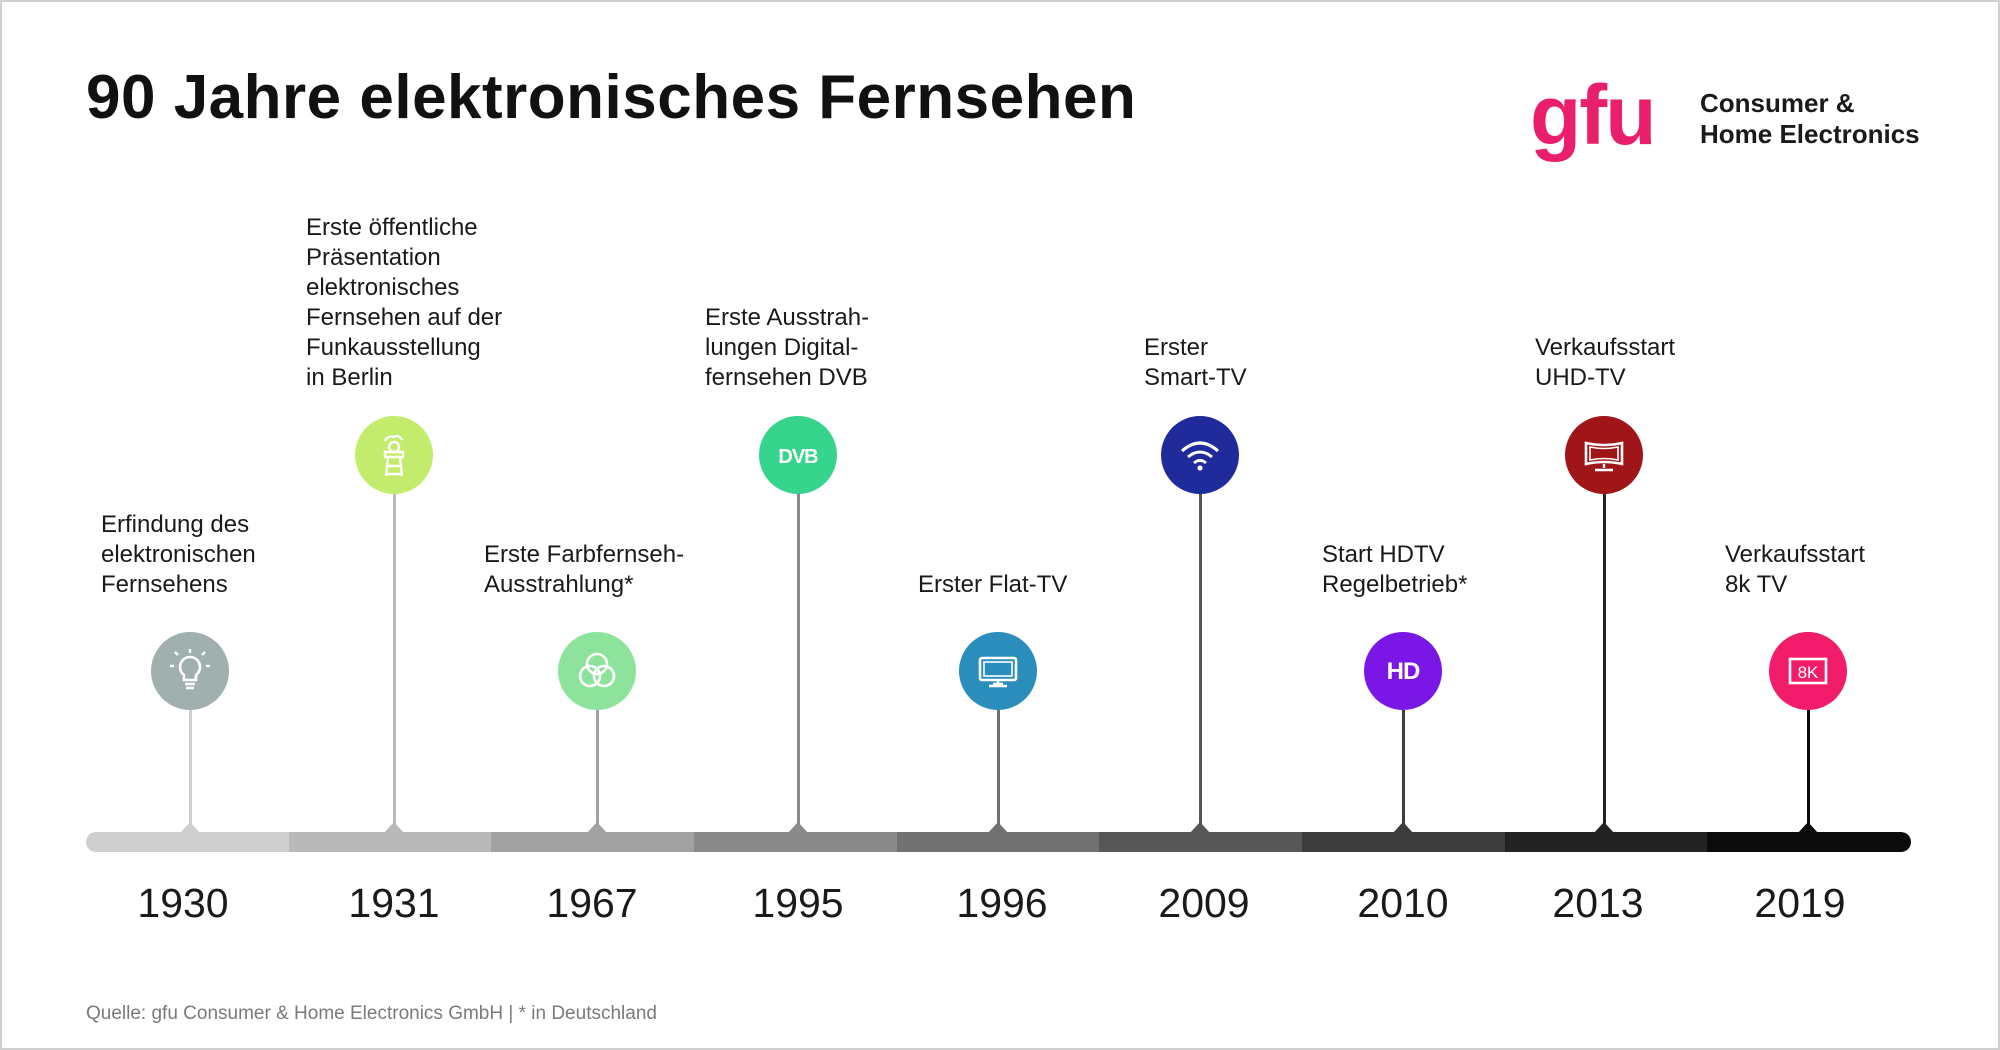 The height and width of the screenshot is (1050, 2000). What do you see at coordinates (1002, 903) in the screenshot?
I see `event-year: 1996` at bounding box center [1002, 903].